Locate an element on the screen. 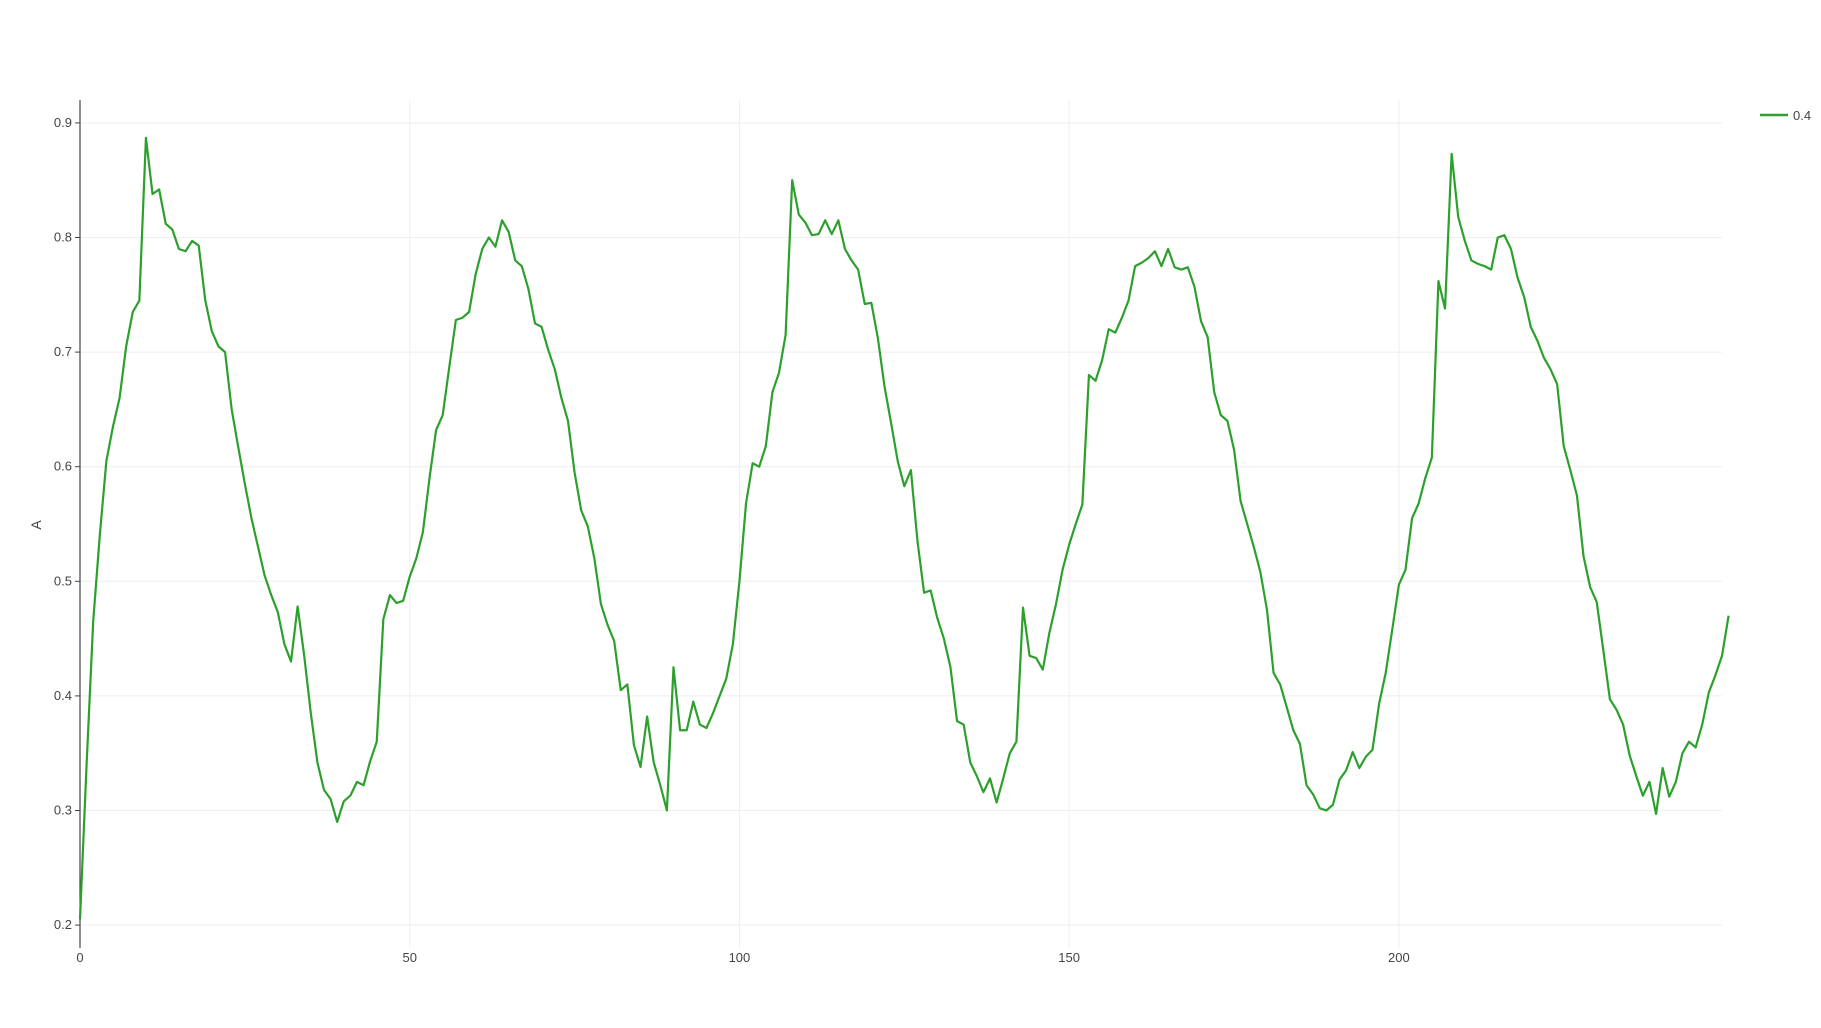 This screenshot has height=1028, width=1821. x-tick-label: 50 is located at coordinates (409, 957).